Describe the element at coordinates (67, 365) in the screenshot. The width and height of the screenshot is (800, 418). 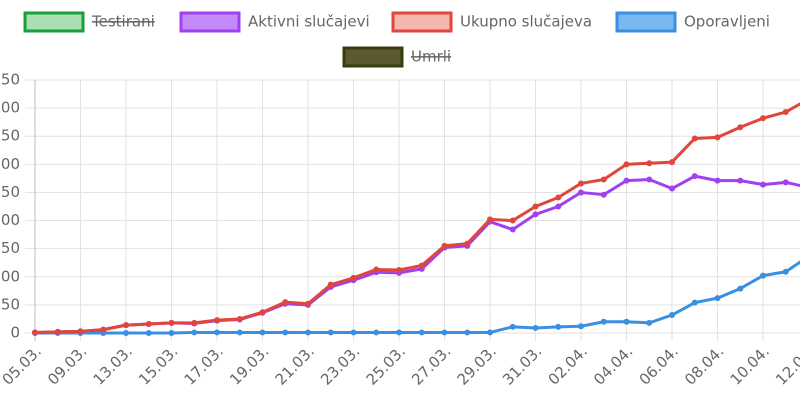
I see `x-tick-label: 09.03.` at that location.